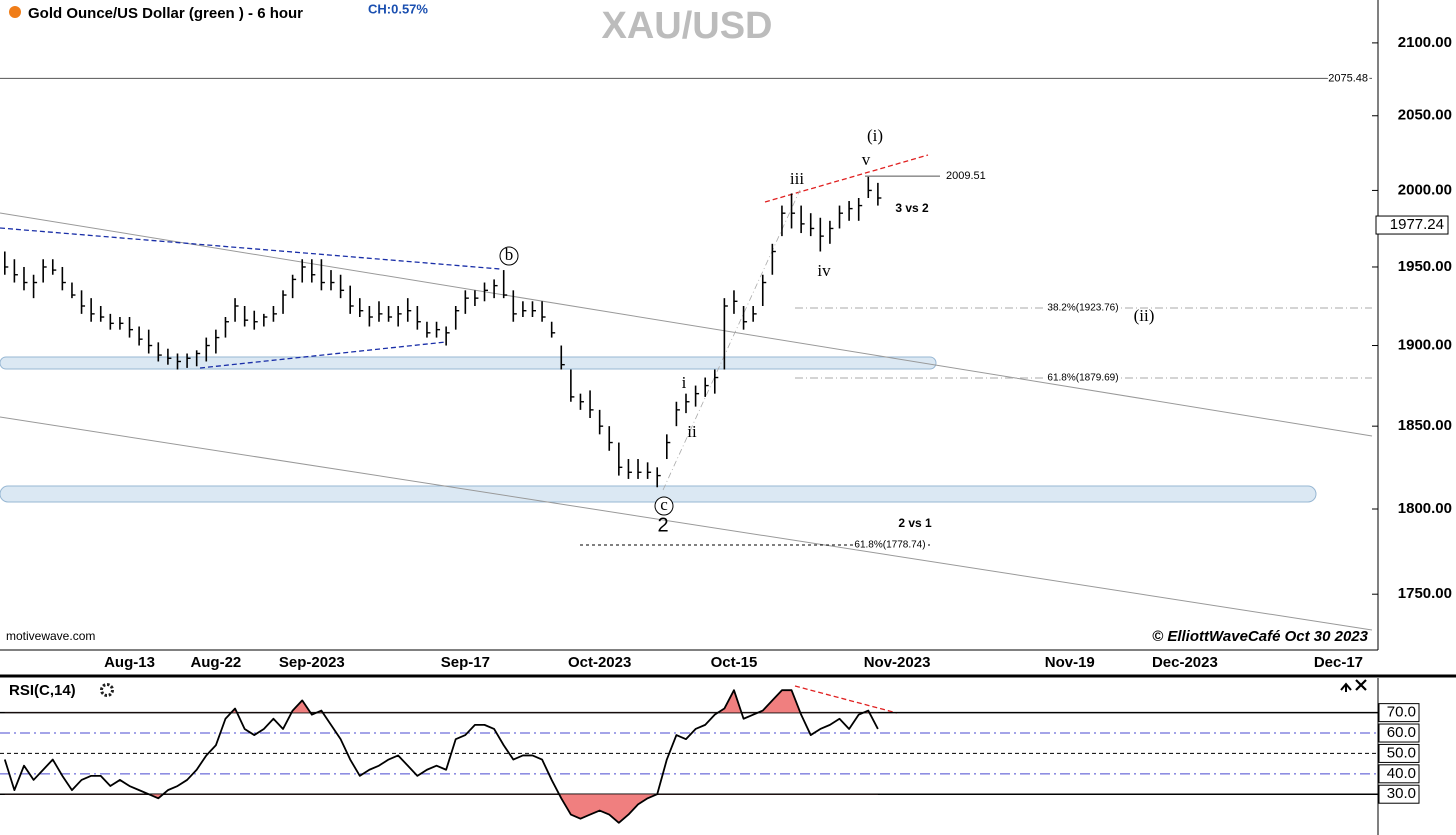  I want to click on annotation: iv, so click(824, 270).